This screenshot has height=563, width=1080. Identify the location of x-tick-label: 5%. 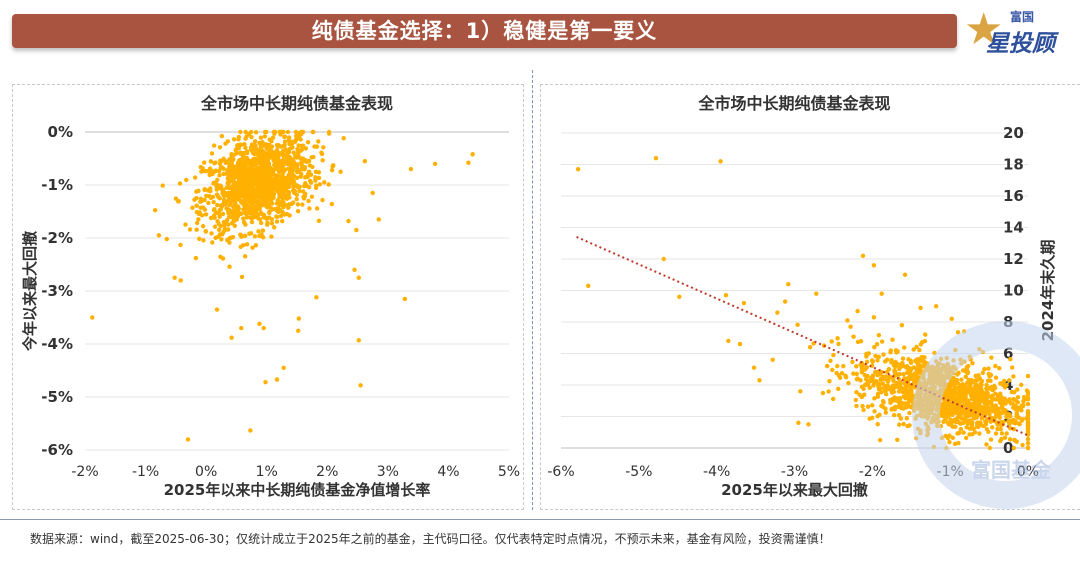
(509, 472).